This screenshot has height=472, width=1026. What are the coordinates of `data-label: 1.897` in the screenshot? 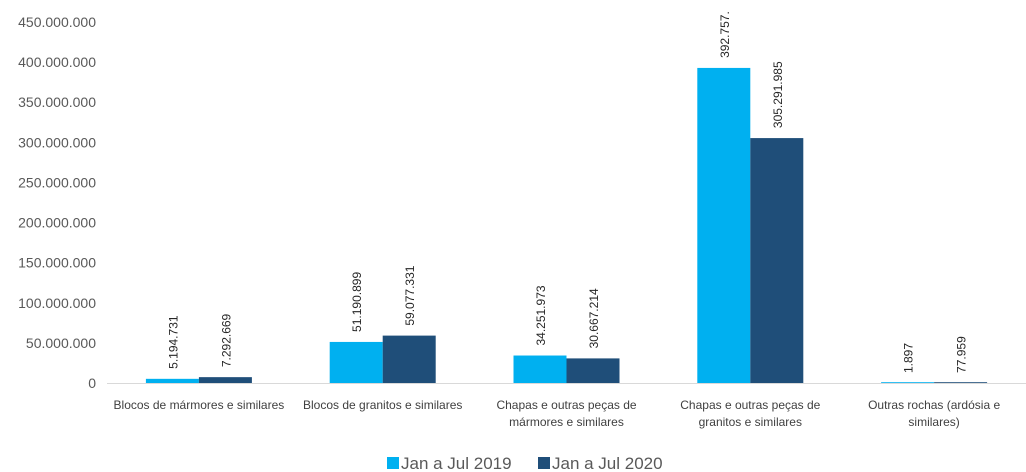 It's located at (909, 358).